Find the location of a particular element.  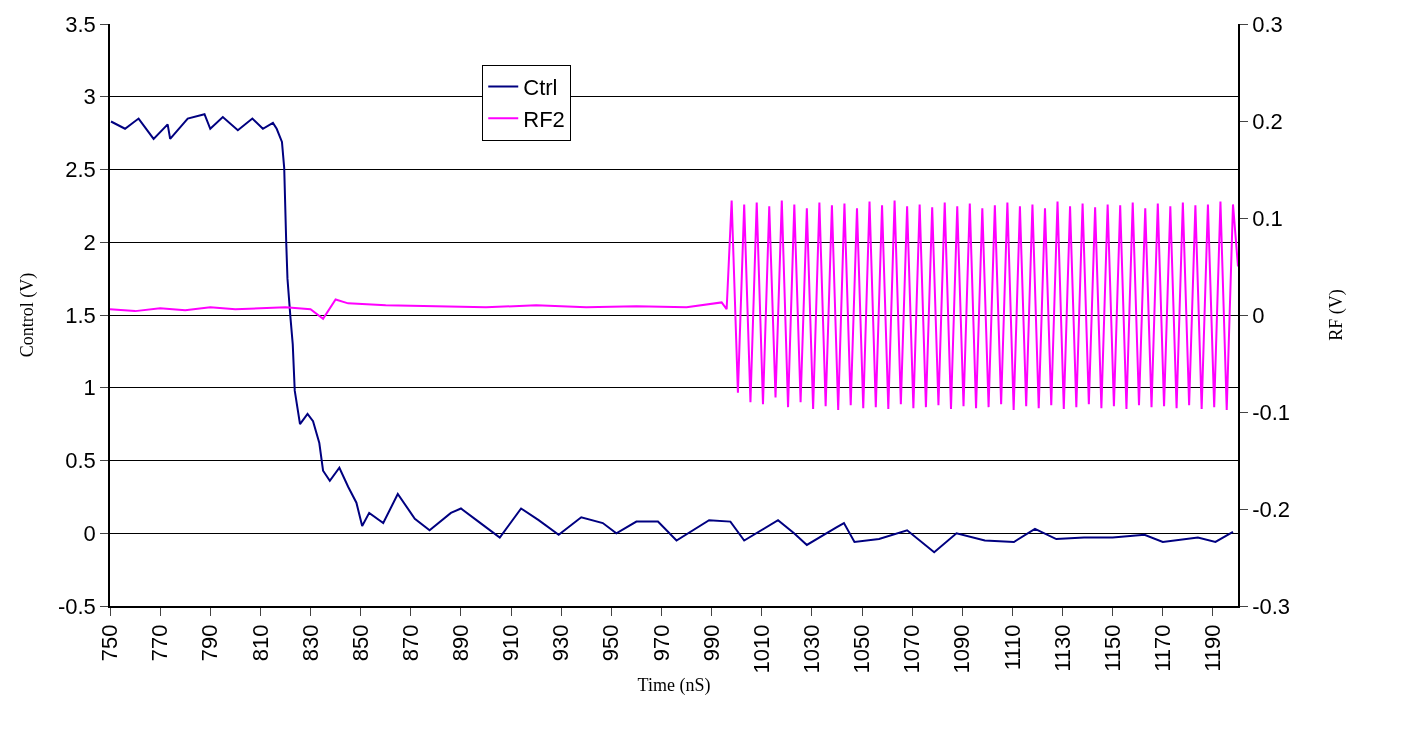

y-tick-label: 2 is located at coordinates (89, 242).